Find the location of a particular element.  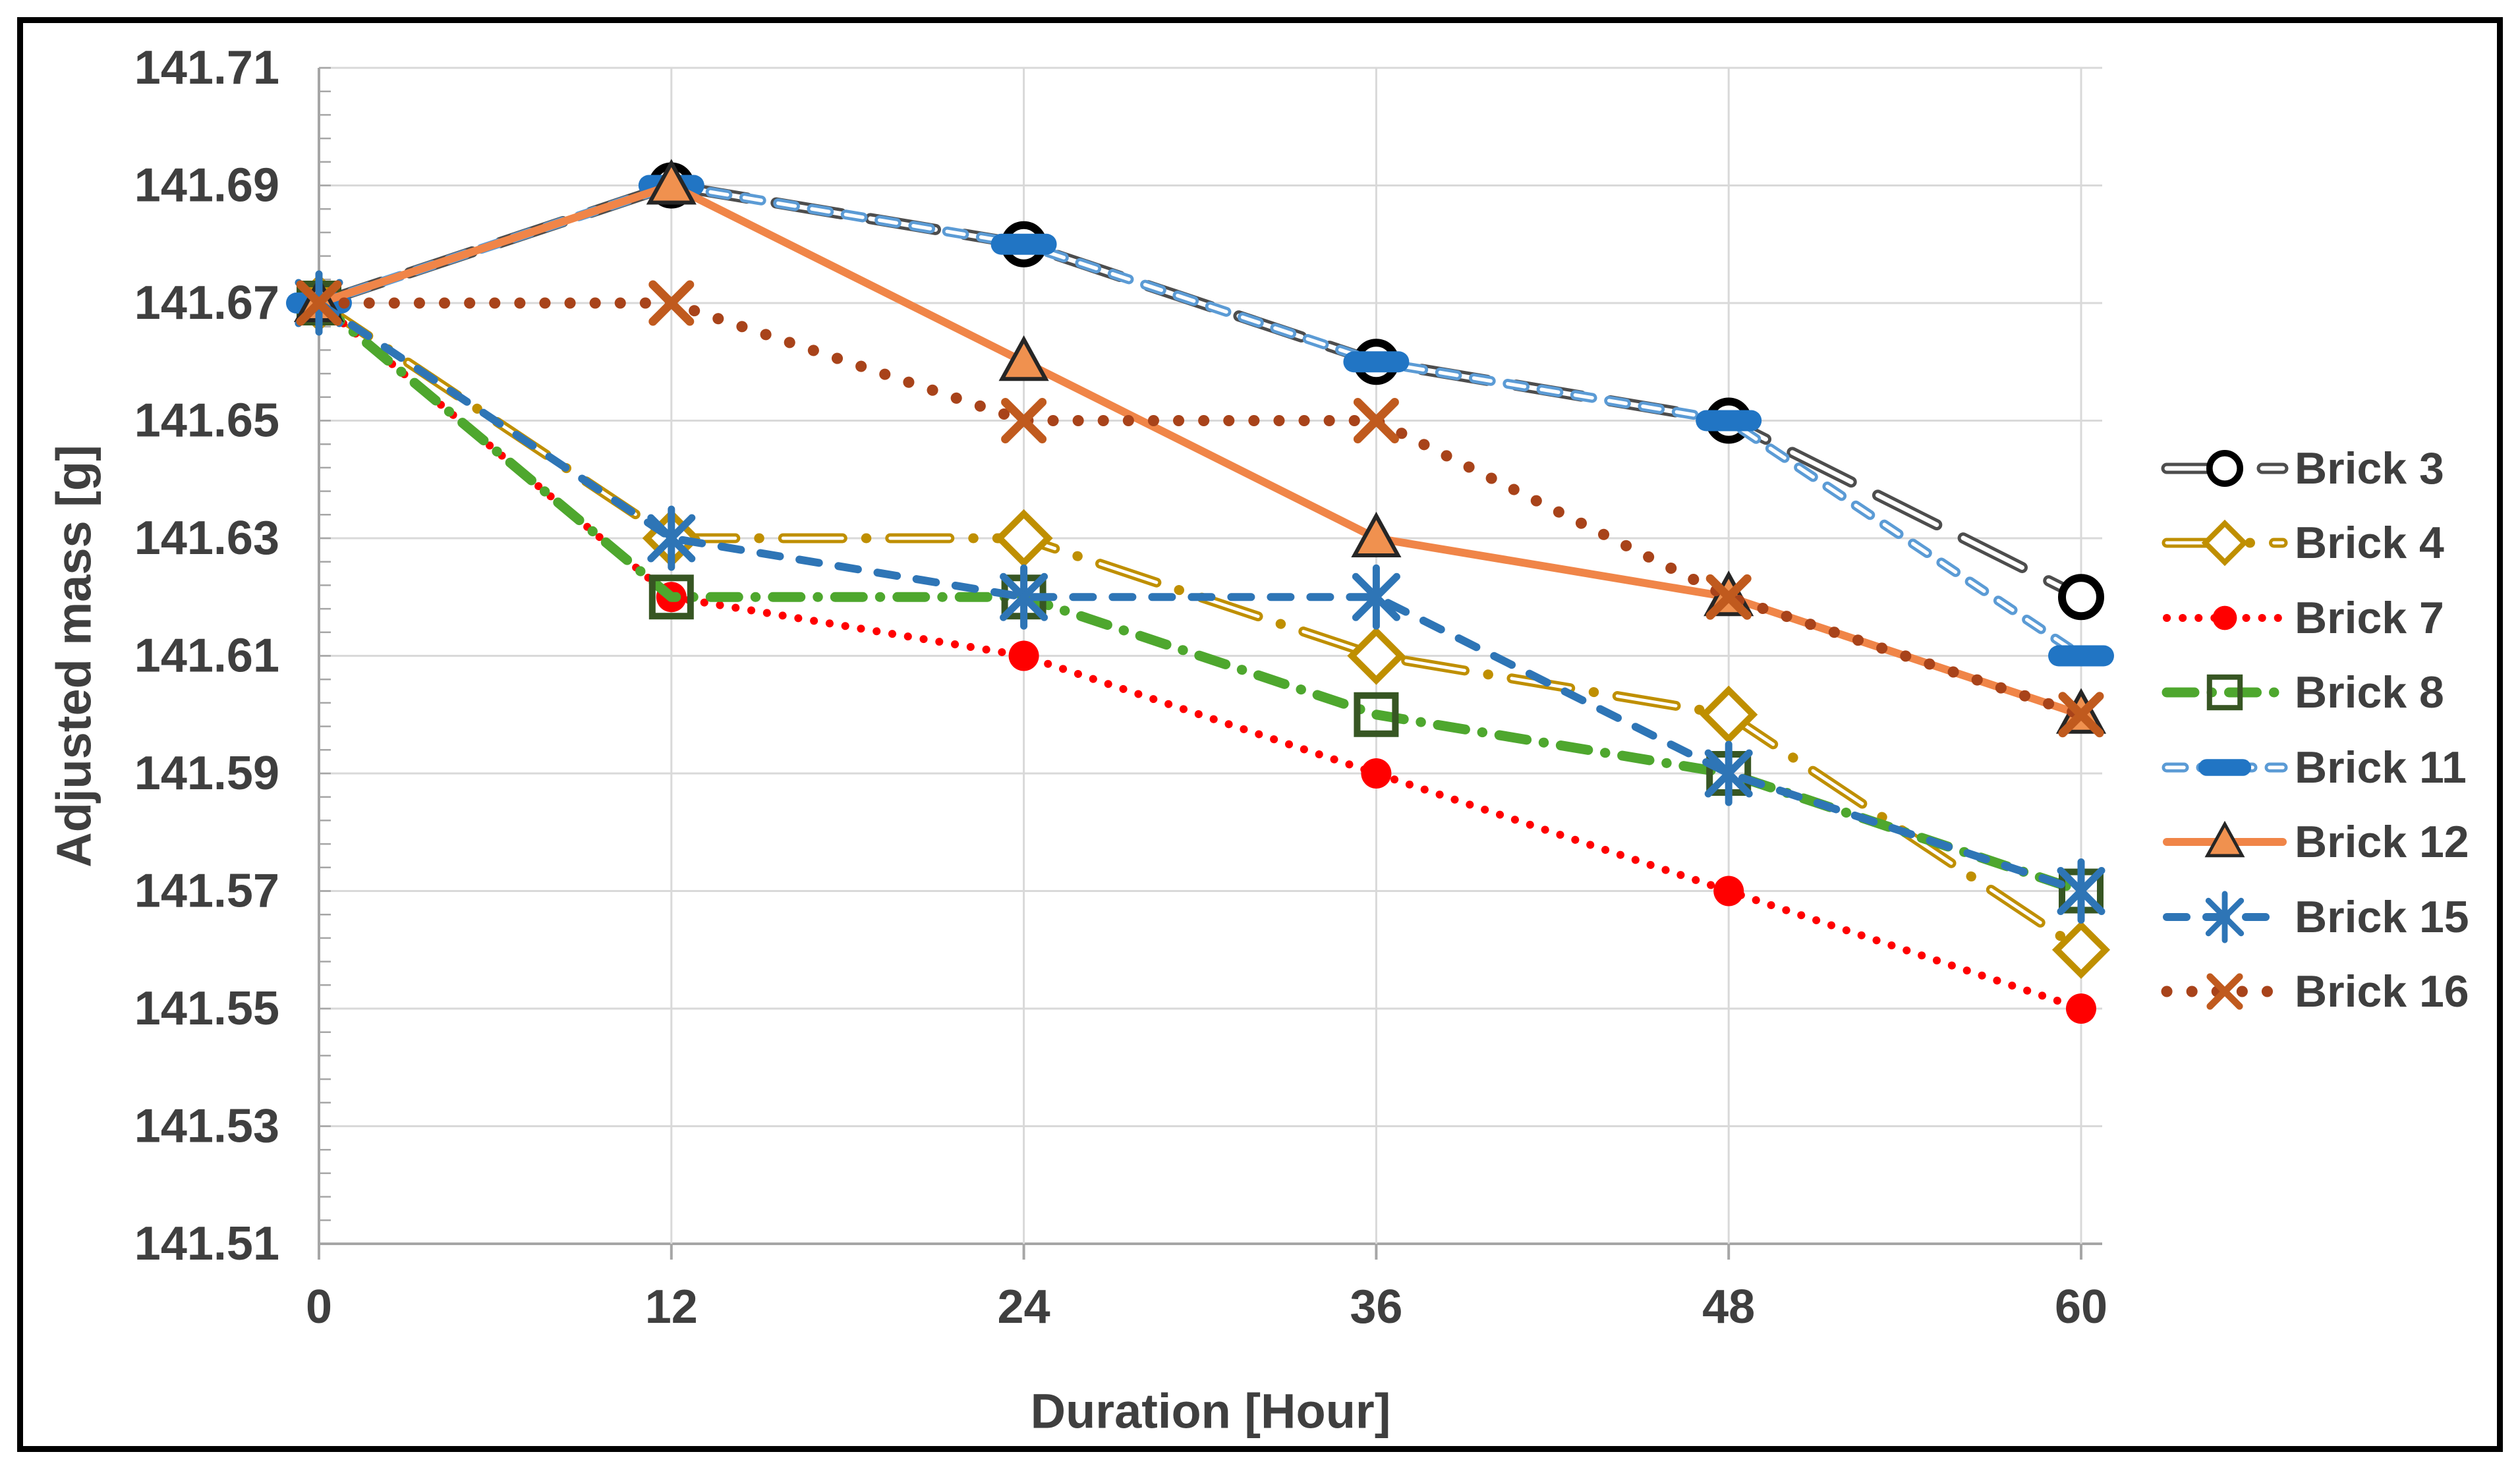

legend-item-brick-7: Brick 7 is located at coordinates (2316, 617).